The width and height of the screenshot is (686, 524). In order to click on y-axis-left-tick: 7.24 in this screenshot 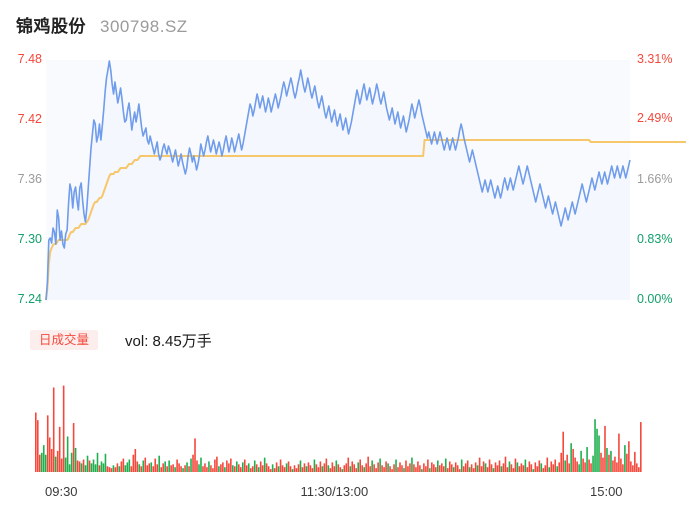, I will do `click(29, 299)`.